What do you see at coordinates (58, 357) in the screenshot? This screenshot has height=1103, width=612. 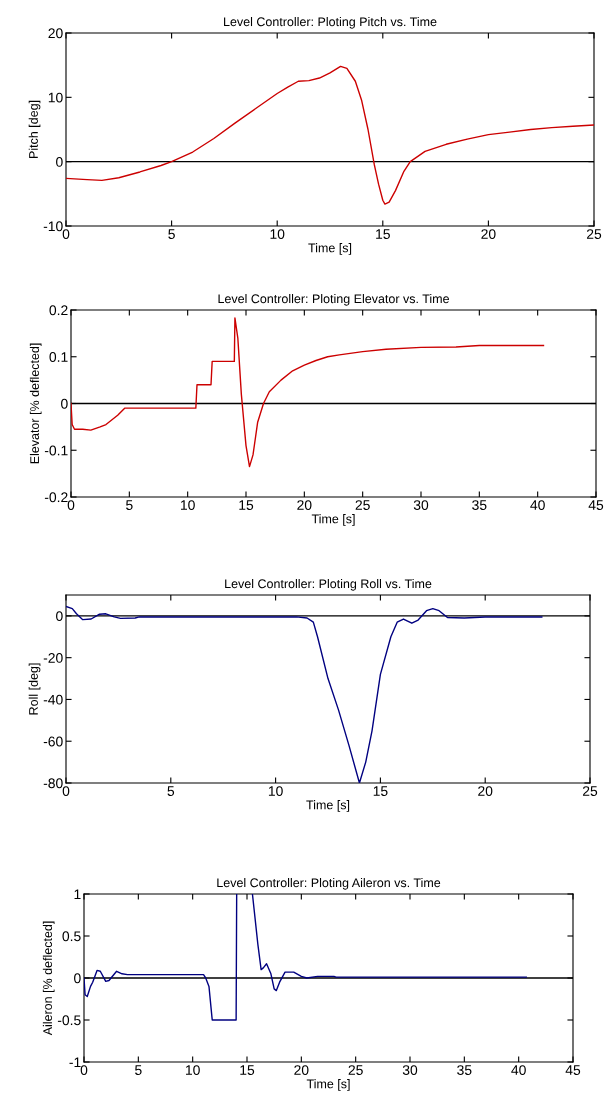 I see `y-tick-label: 0.1` at bounding box center [58, 357].